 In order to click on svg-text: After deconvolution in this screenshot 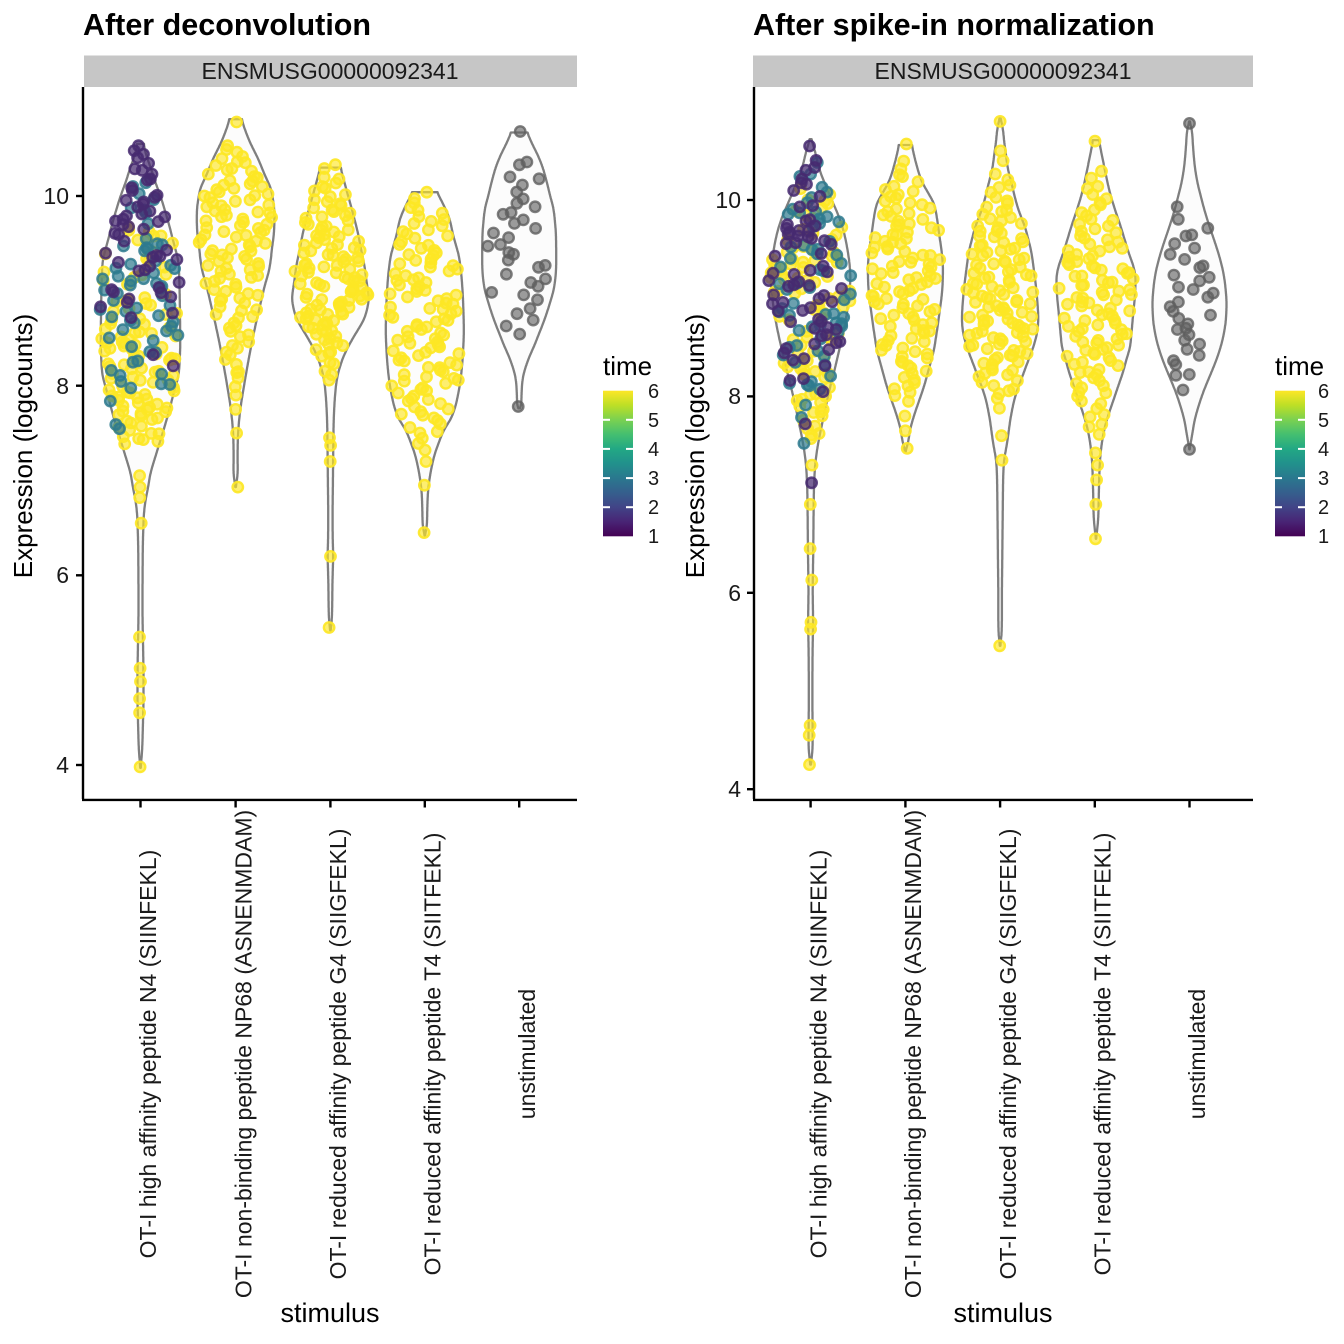, I will do `click(227, 25)`.